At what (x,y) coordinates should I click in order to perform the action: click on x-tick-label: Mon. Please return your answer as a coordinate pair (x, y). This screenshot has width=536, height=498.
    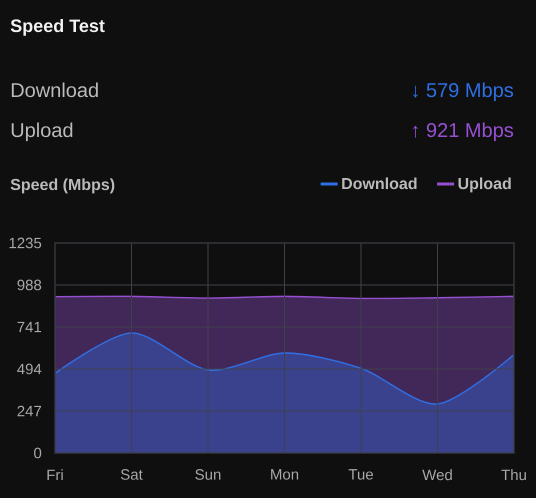
    Looking at the image, I should click on (284, 474).